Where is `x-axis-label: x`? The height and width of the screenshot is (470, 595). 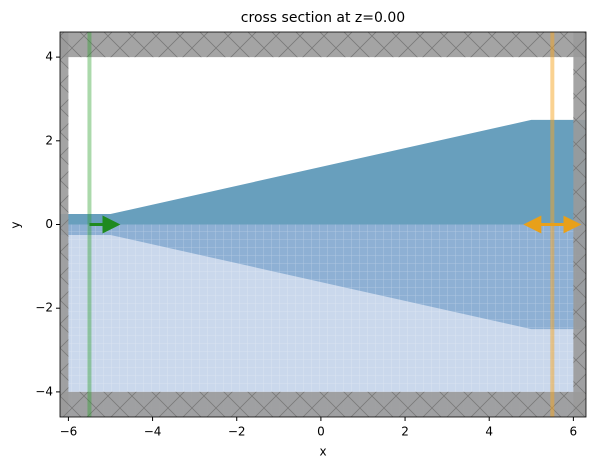 x-axis-label: x is located at coordinates (322, 452).